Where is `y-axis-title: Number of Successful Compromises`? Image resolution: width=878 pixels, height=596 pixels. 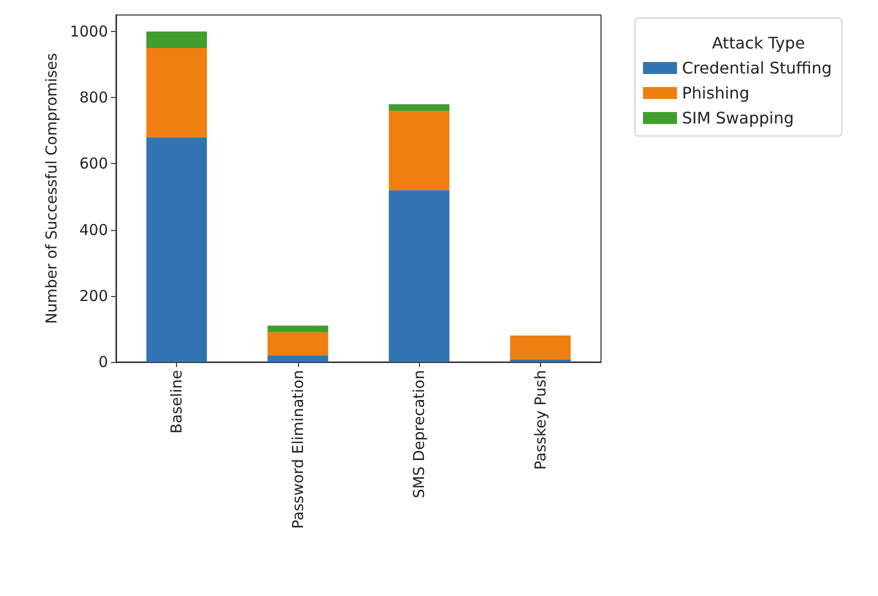 y-axis-title: Number of Successful Compromises is located at coordinates (51, 188).